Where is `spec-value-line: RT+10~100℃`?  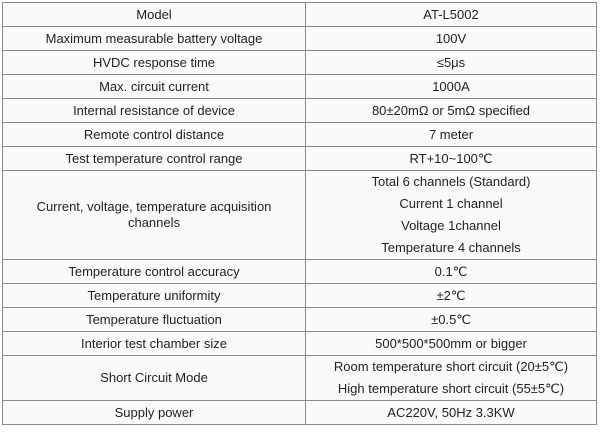 spec-value-line: RT+10~100℃ is located at coordinates (451, 158).